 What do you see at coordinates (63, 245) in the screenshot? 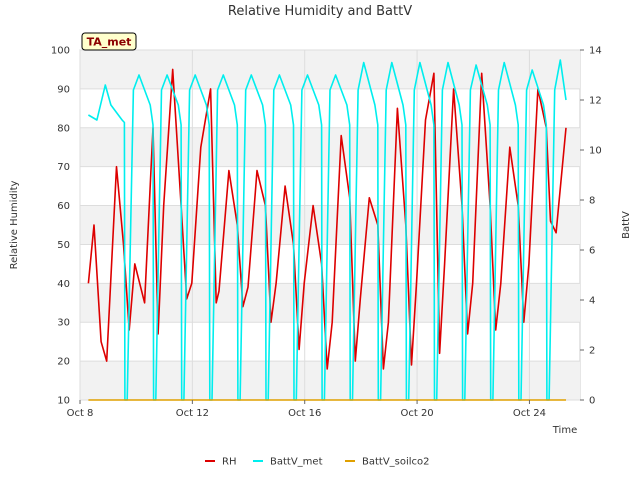
I see `y-tick-label: 50` at bounding box center [63, 245].